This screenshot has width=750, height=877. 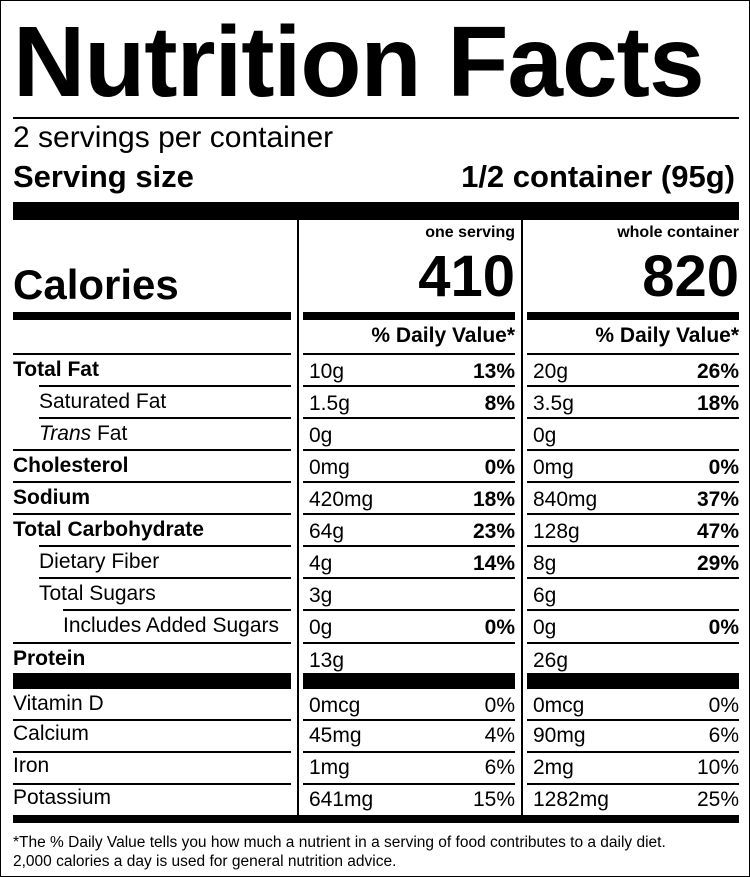 What do you see at coordinates (443, 335) in the screenshot?
I see `daily-value-header-one: % Daily Value*` at bounding box center [443, 335].